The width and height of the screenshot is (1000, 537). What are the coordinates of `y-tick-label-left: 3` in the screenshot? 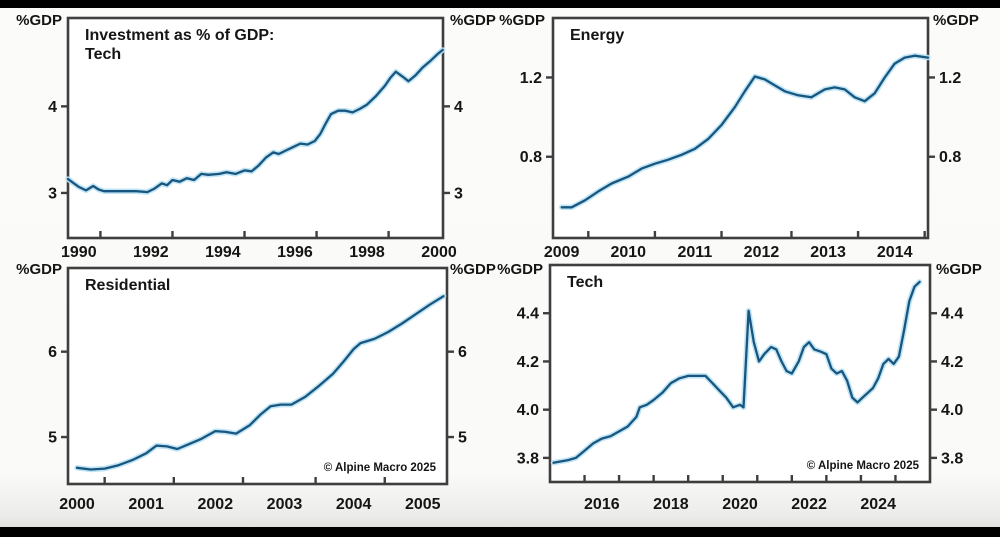 It's located at (52, 193).